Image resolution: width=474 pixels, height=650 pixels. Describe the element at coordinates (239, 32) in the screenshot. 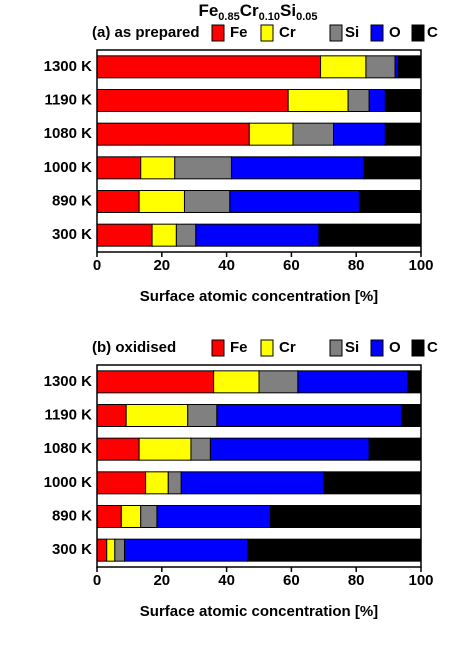

I see `legend-label: Fe` at that location.